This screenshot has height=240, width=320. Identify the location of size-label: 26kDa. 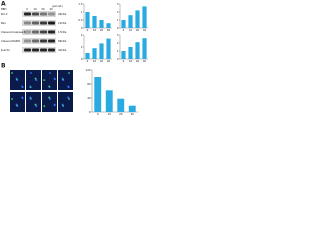
(62, 14).